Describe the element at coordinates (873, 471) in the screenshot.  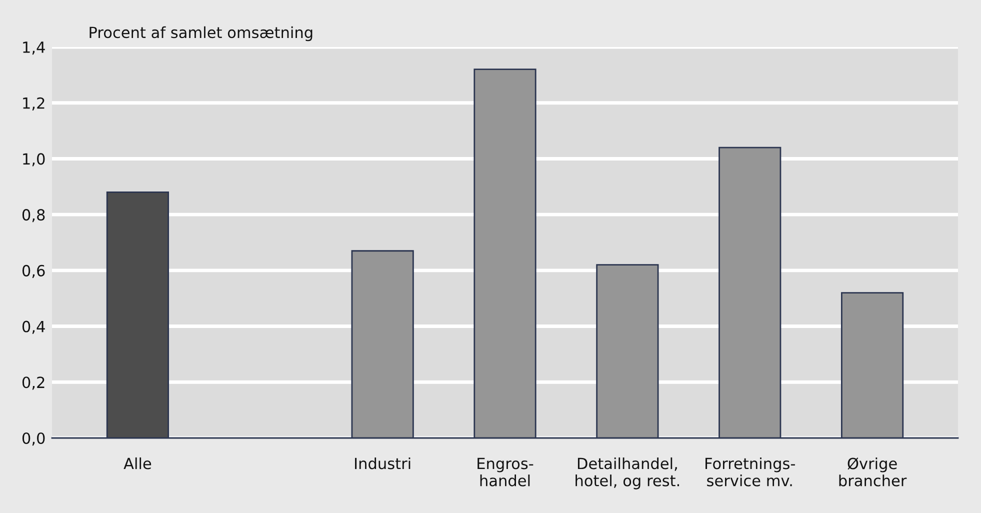
I see `x-tick-label: Øvrige brancher` at that location.